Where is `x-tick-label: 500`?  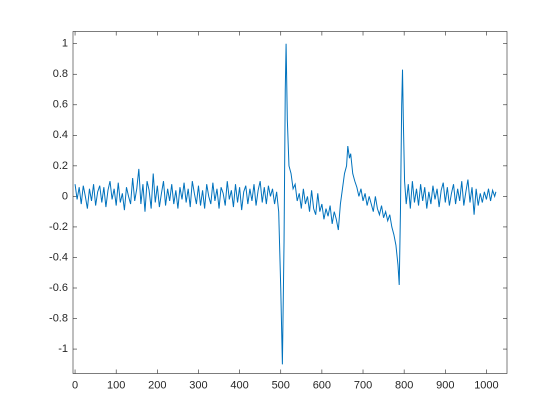 x-tick-label: 500 is located at coordinates (281, 385).